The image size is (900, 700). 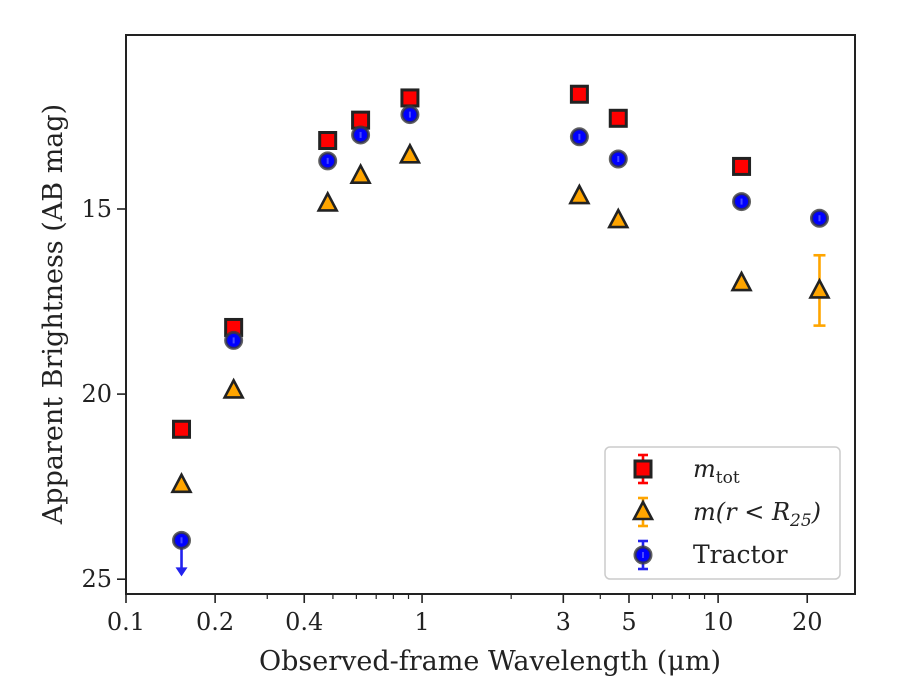 What do you see at coordinates (716, 471) in the screenshot?
I see `legend-label: mtot` at bounding box center [716, 471].